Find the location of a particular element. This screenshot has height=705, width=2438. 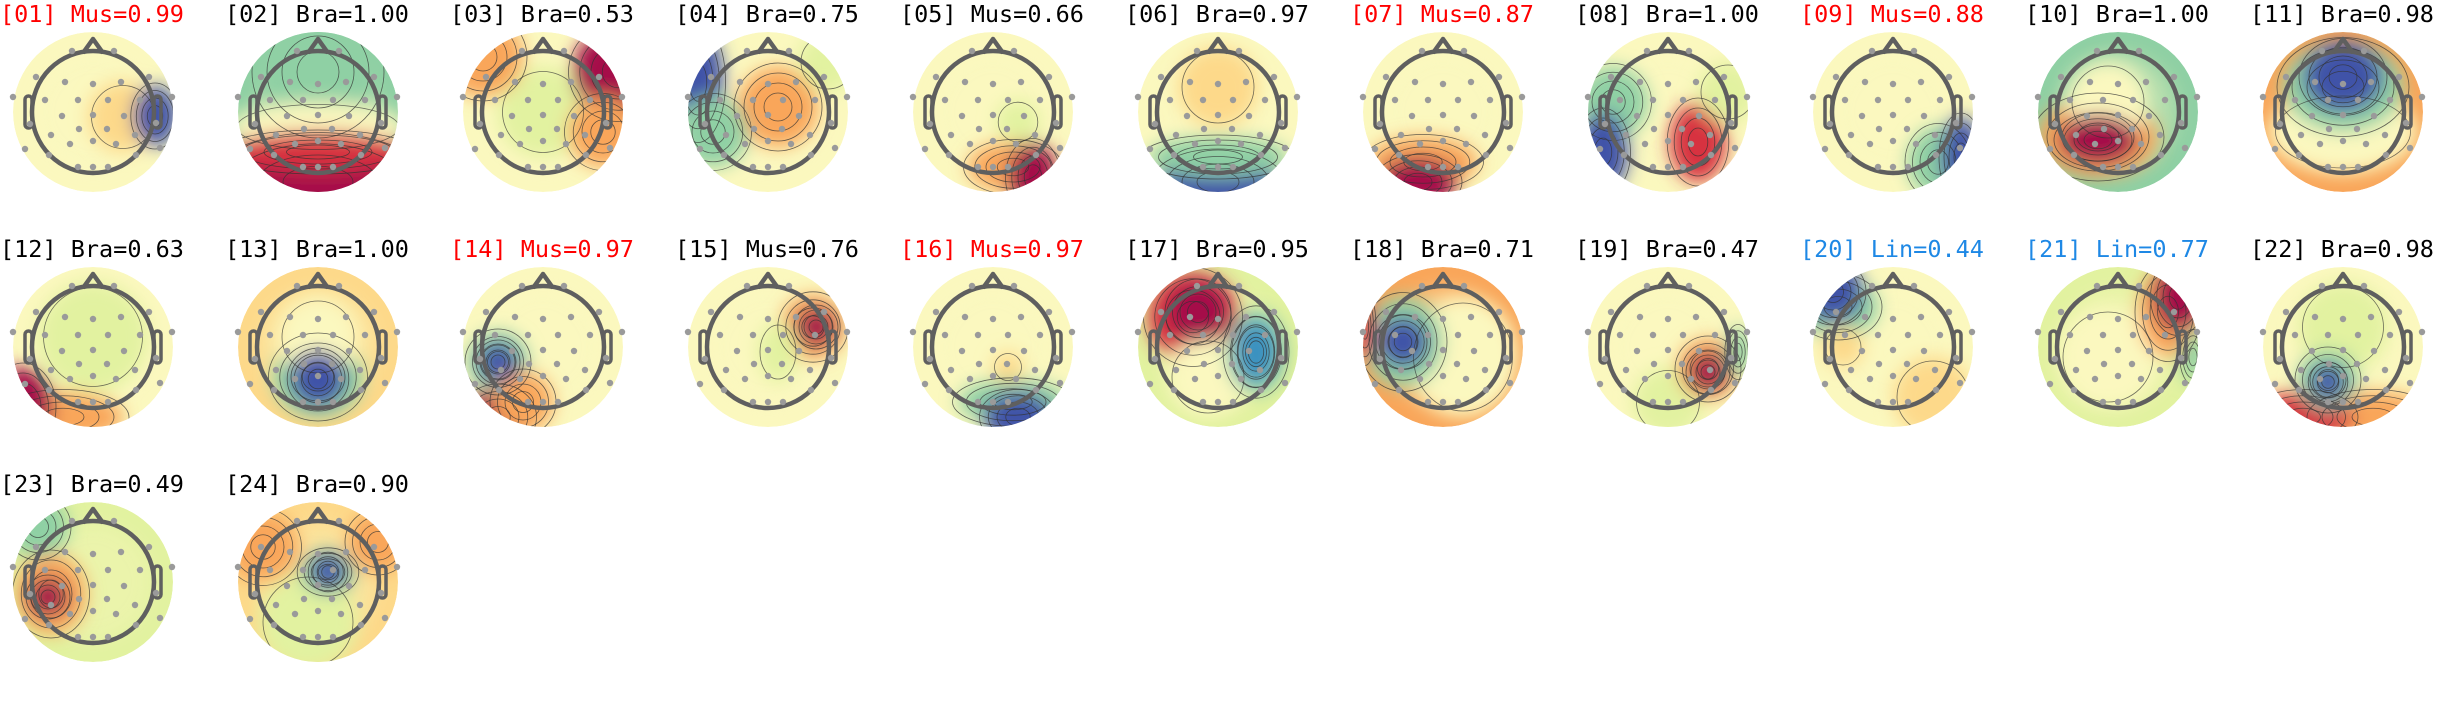

topomap-panel: [02] Bra=1.00 is located at coordinates (337, 117).